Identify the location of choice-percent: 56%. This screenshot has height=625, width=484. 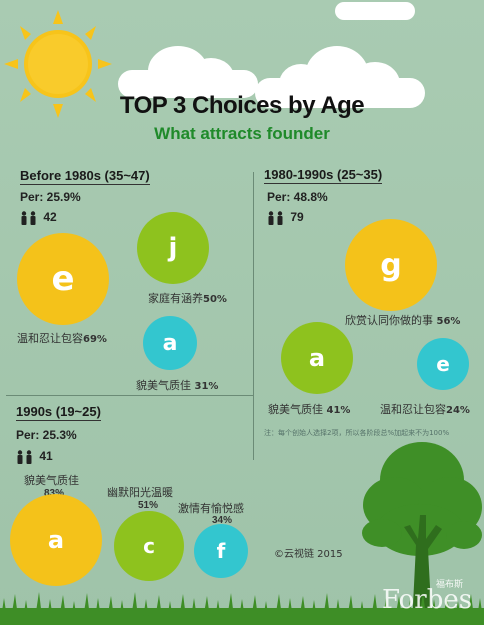
(448, 321).